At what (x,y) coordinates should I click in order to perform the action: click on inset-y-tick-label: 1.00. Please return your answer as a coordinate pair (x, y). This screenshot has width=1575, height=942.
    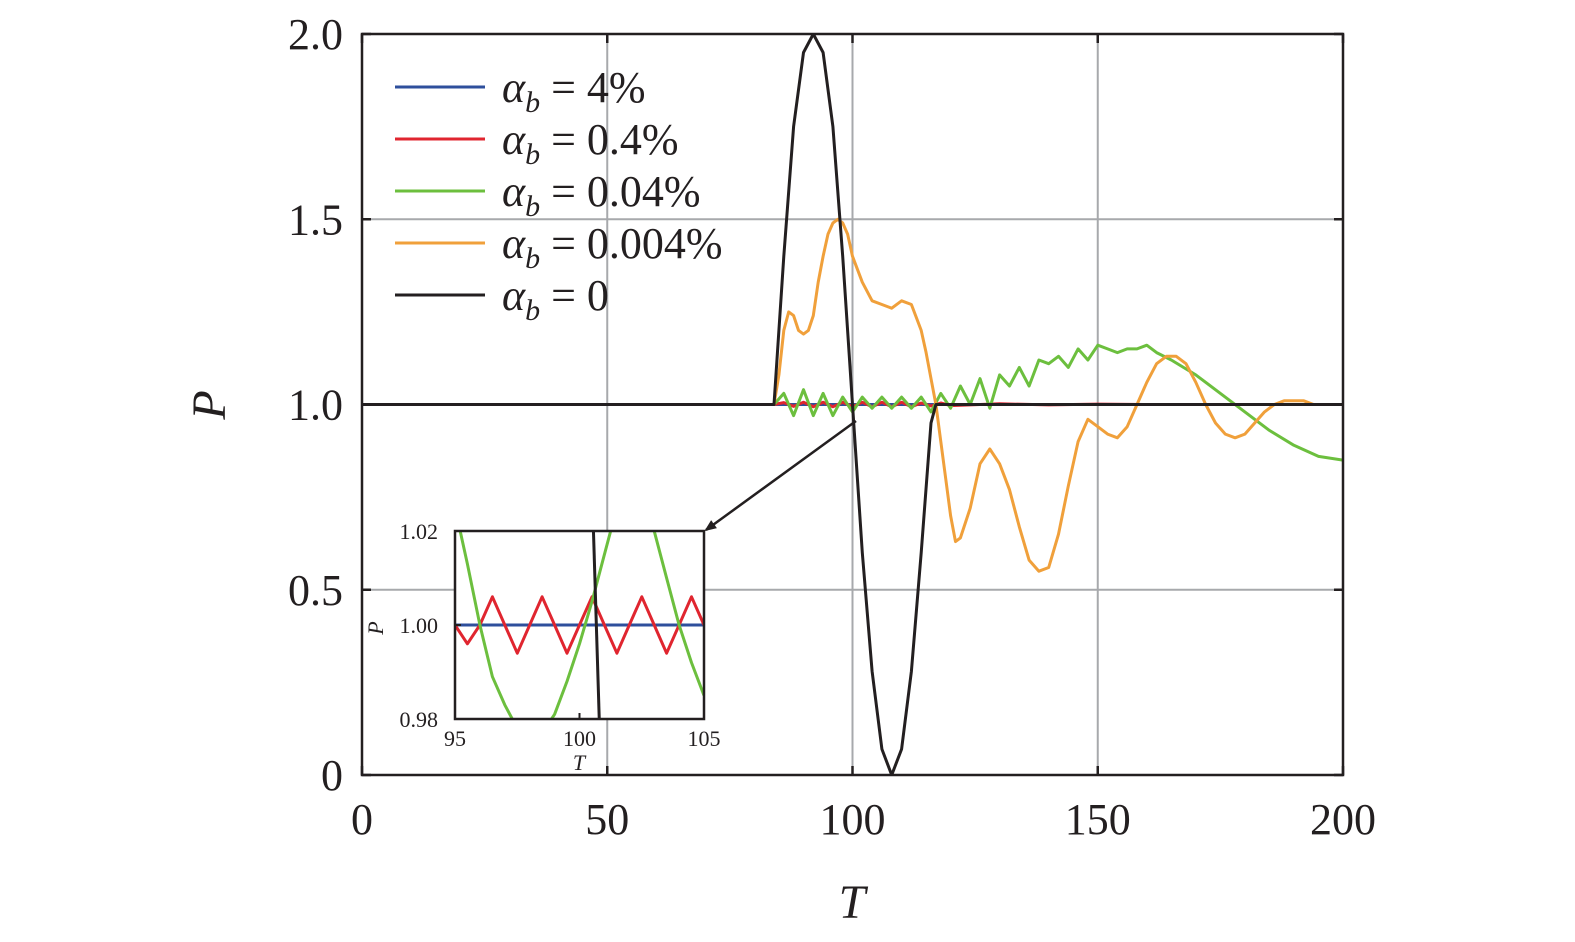
    Looking at the image, I should click on (419, 625).